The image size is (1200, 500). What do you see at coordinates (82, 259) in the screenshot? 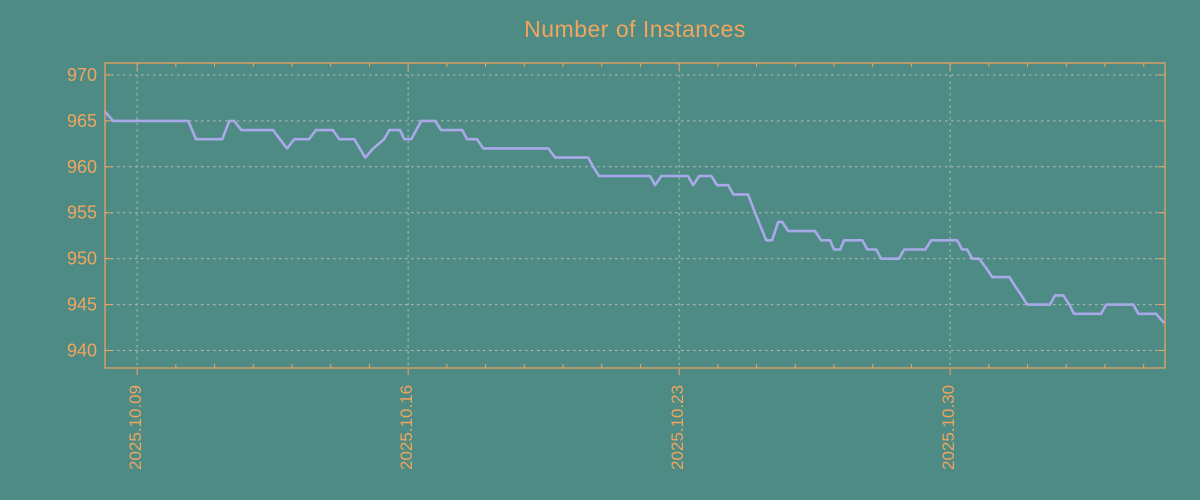
I see `y-axis-tick-label: 950` at bounding box center [82, 259].